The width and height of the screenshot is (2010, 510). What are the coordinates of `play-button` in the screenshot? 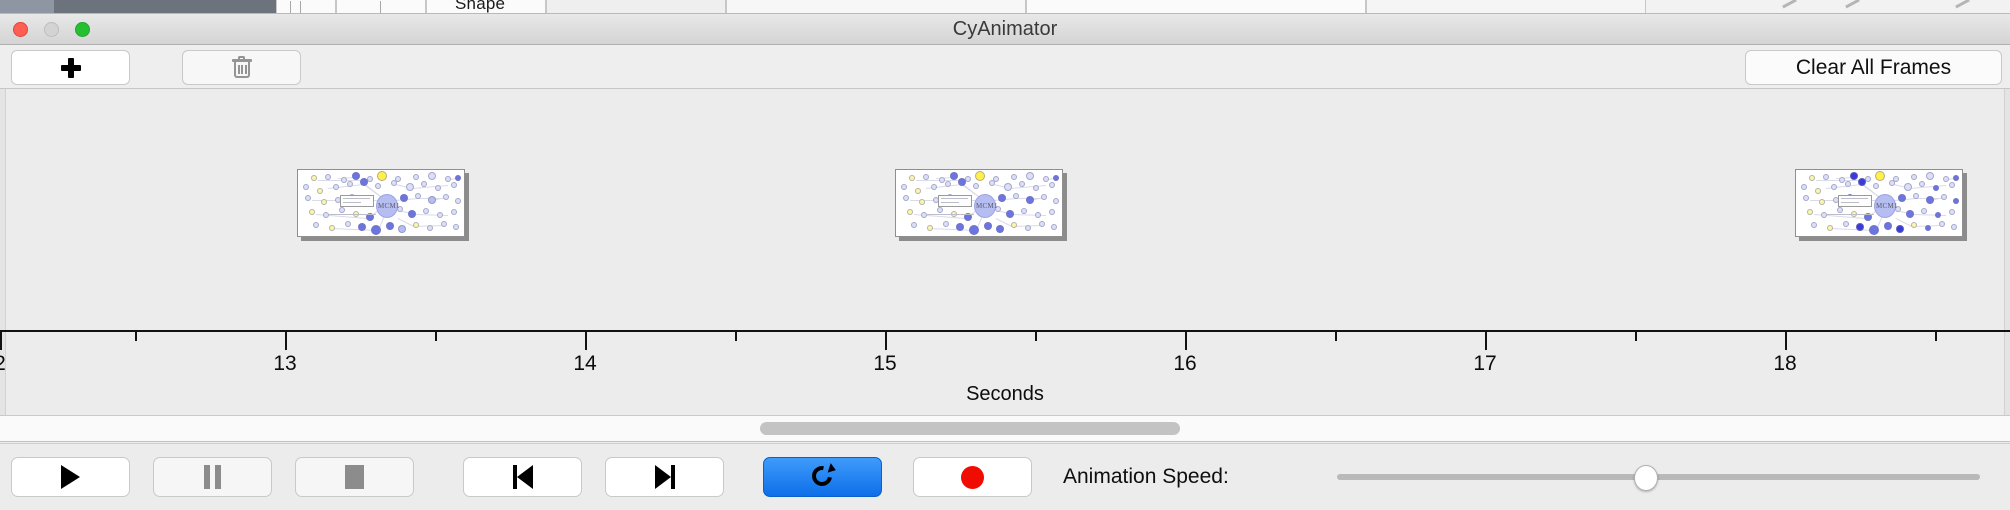 It's located at (70, 477).